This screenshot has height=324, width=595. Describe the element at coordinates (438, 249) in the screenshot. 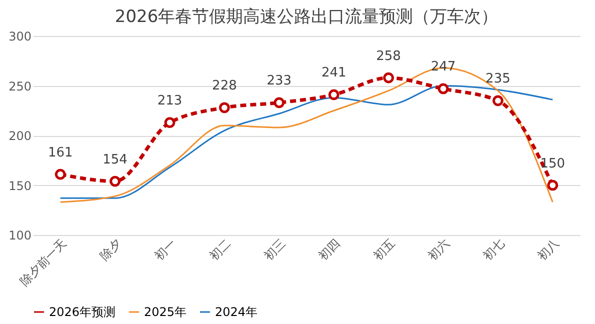

I see `x-tick-label: 初六` at that location.